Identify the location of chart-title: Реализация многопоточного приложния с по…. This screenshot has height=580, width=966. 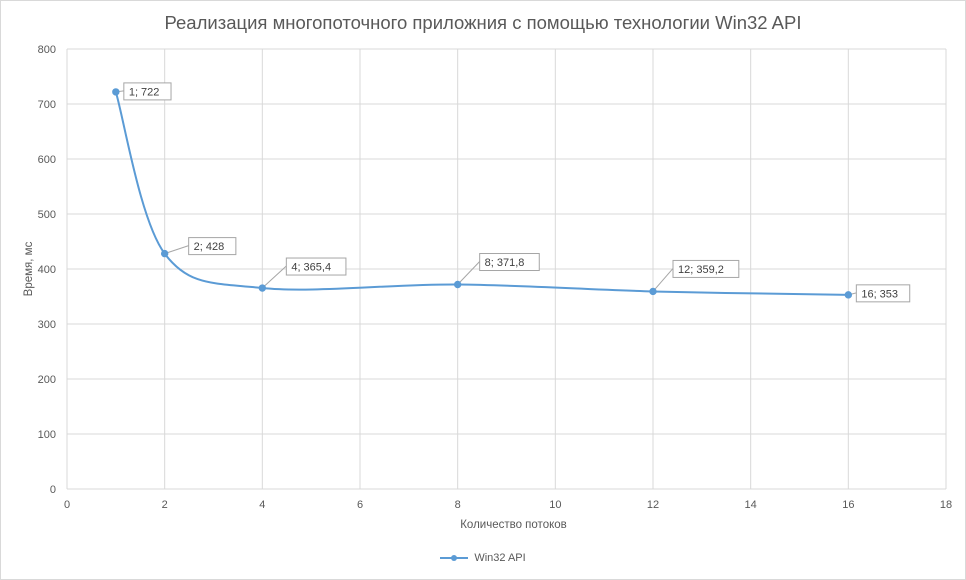
(483, 22).